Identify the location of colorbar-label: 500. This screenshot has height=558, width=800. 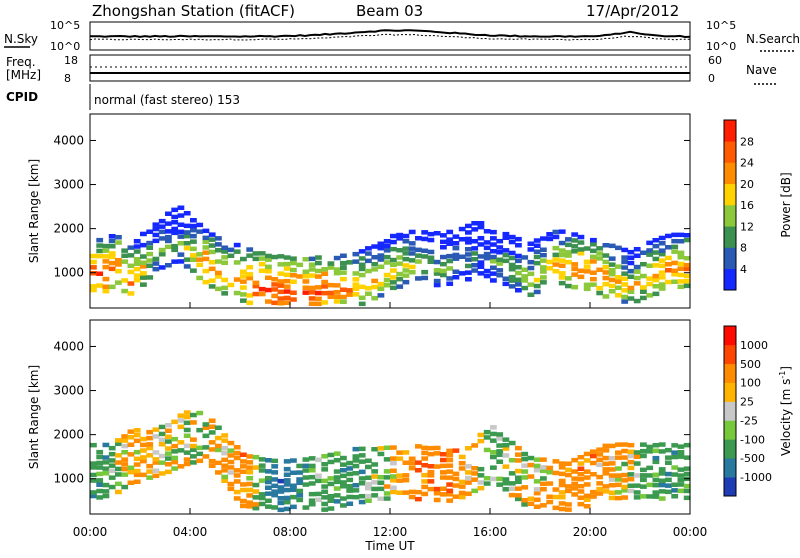
(750, 364).